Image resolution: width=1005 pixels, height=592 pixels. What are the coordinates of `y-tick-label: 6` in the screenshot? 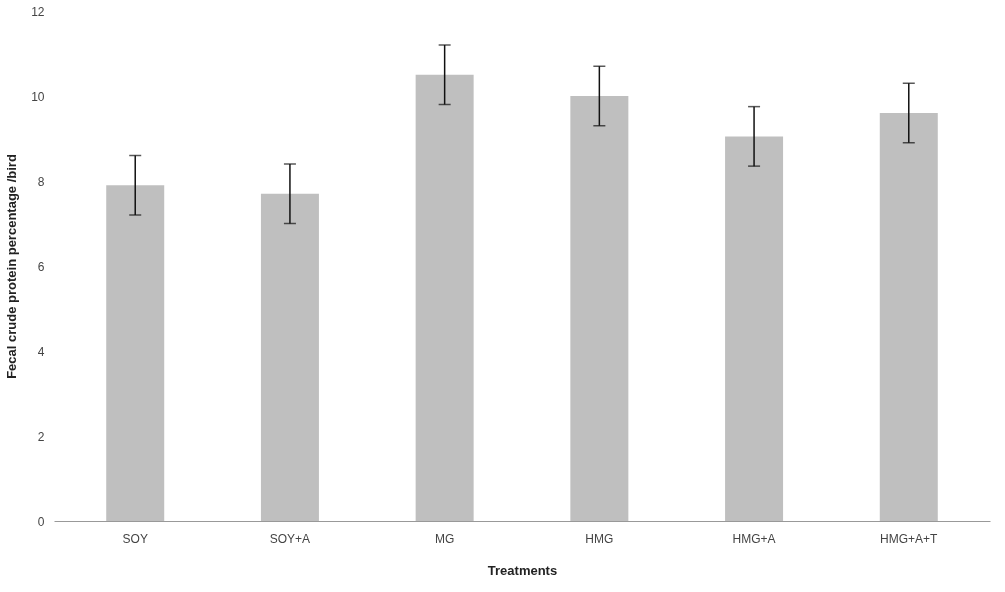 It's located at (41, 266).